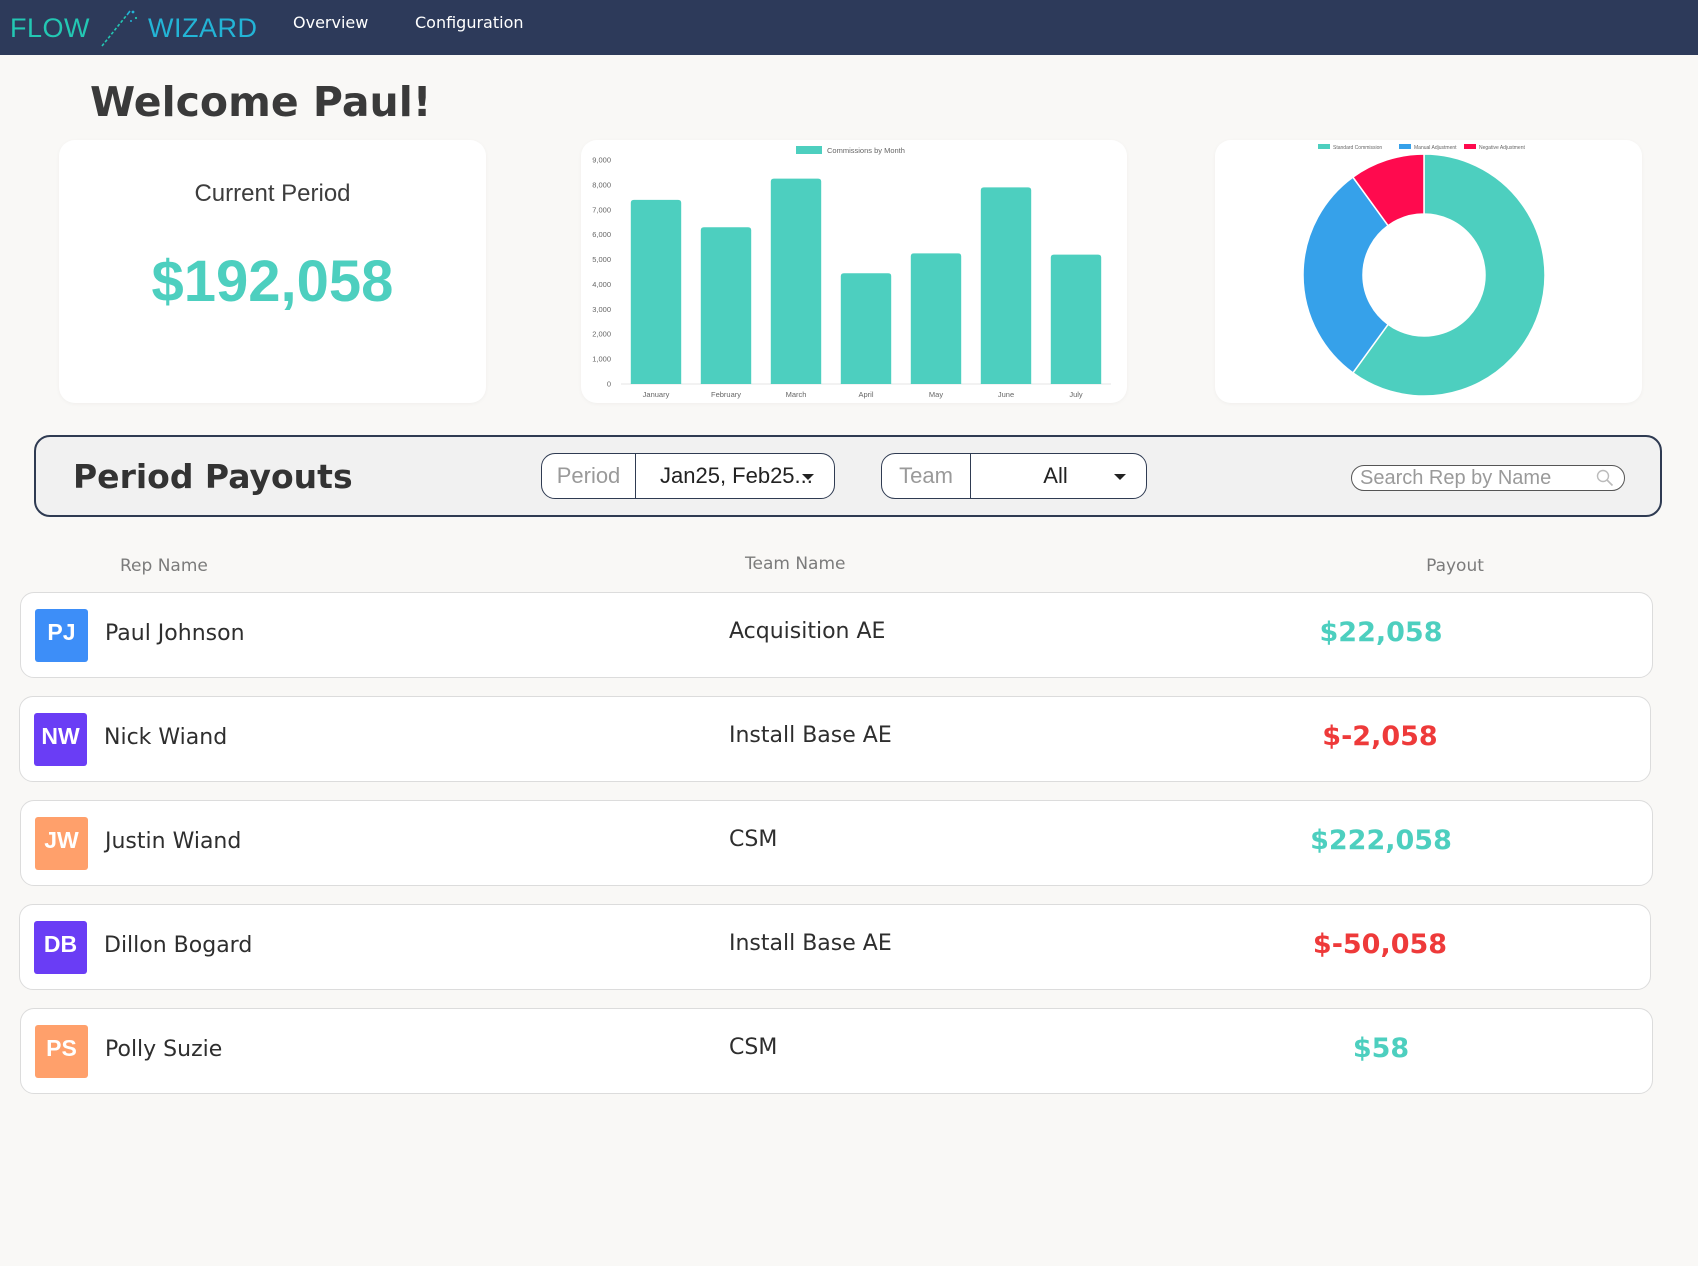  What do you see at coordinates (589, 476) in the screenshot?
I see `period-select-label: Period` at bounding box center [589, 476].